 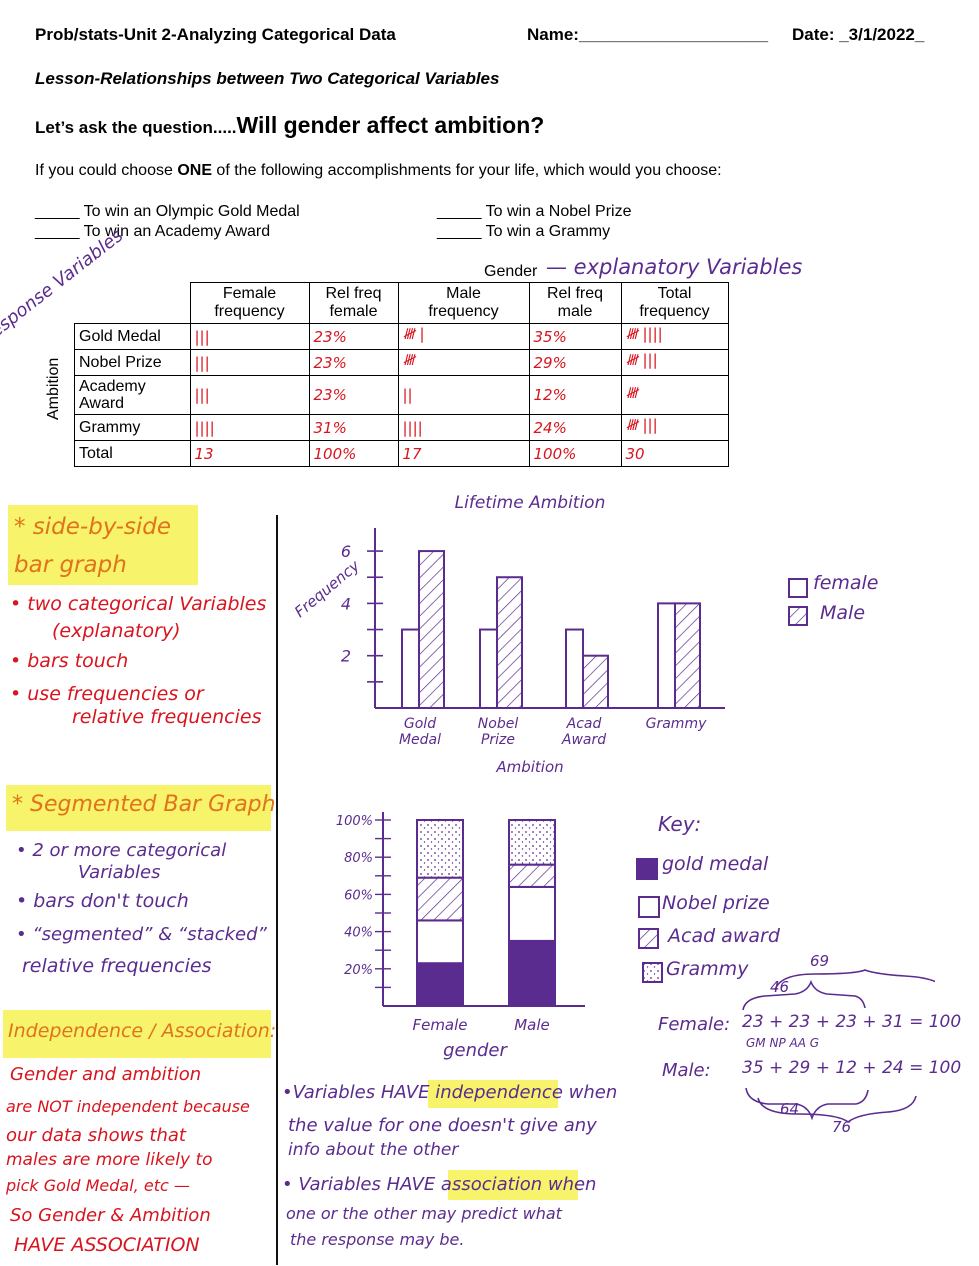 What do you see at coordinates (137, 1034) in the screenshot?
I see `highlight-independence` at bounding box center [137, 1034].